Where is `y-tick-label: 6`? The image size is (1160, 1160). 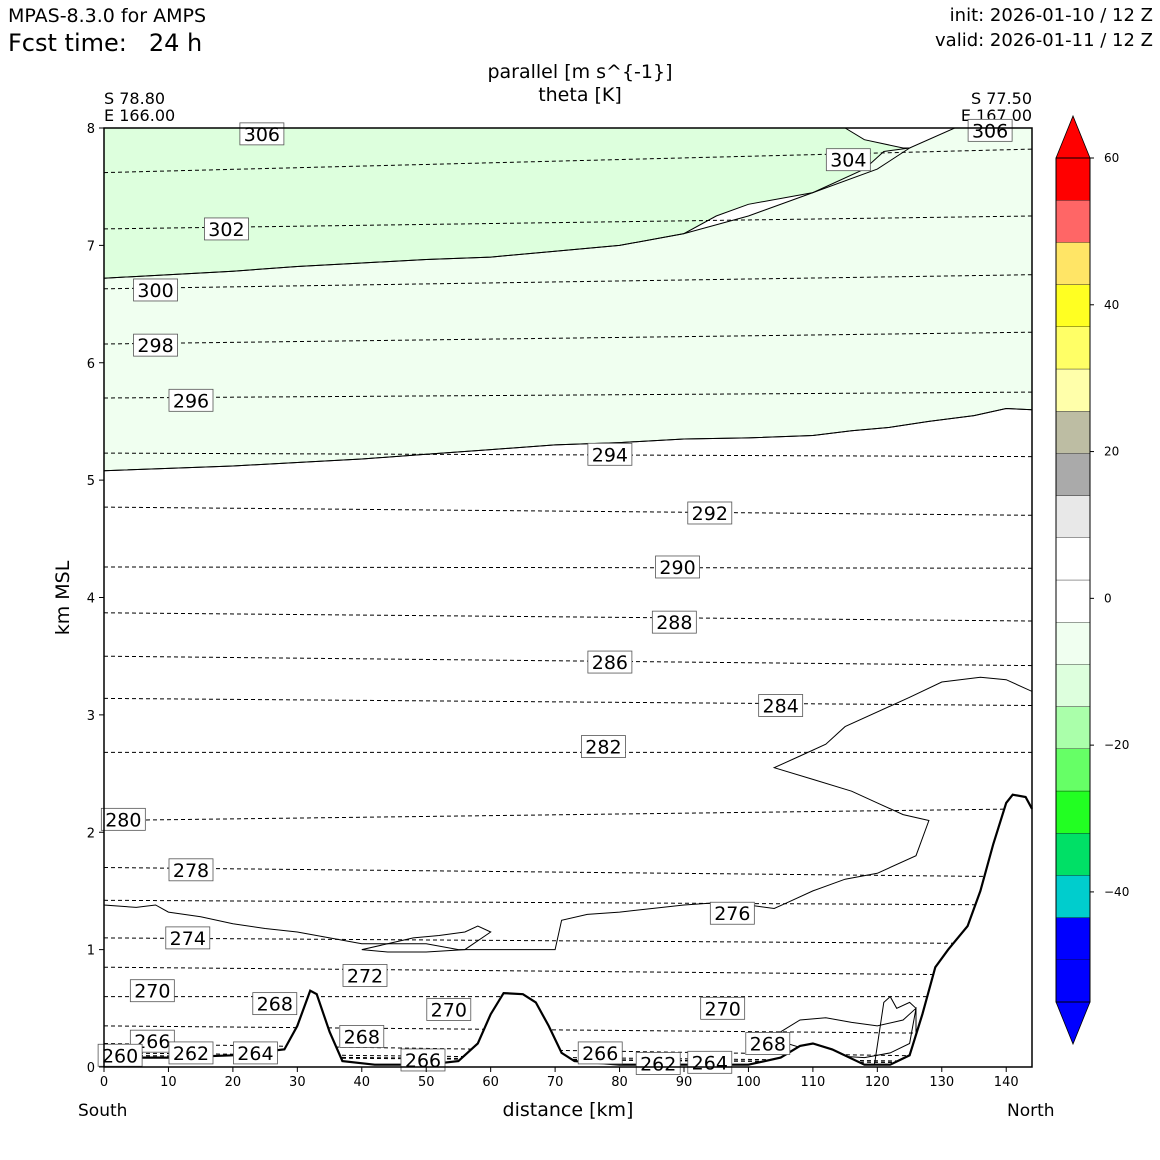
y-tick-label: 6 is located at coordinates (91, 364).